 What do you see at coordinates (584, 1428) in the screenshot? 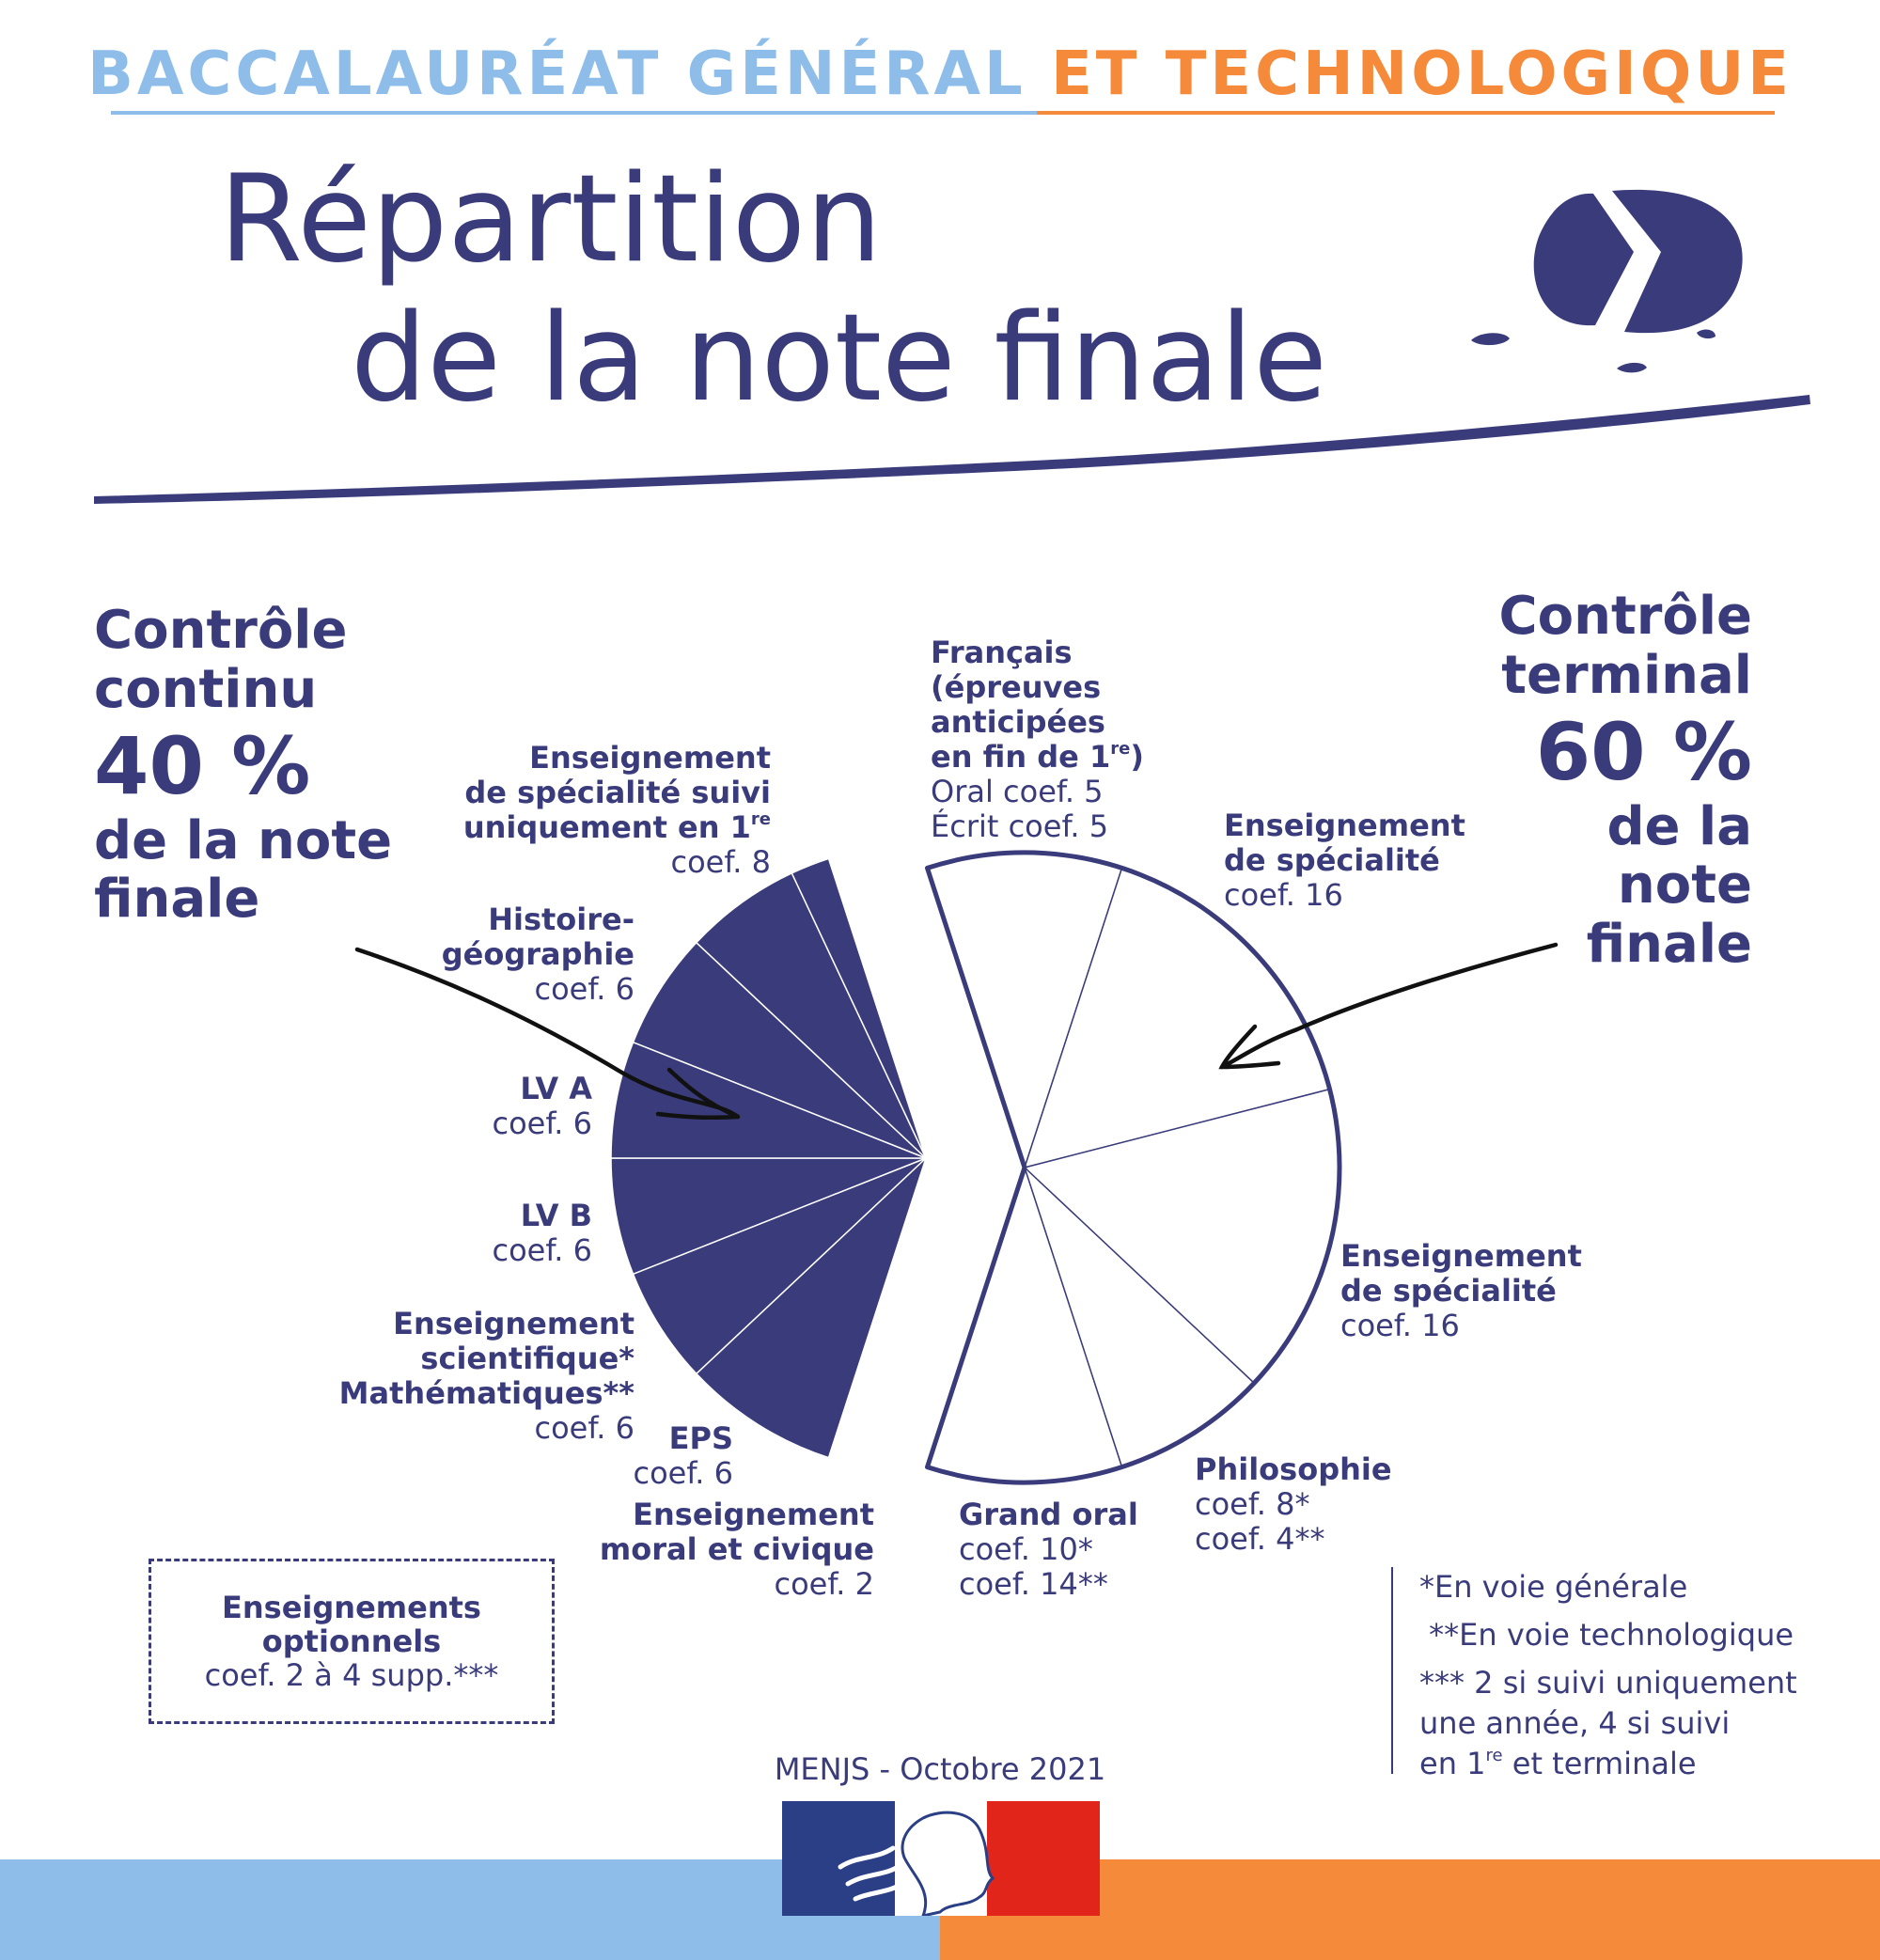
I see `label-es-coef: coef. 6` at bounding box center [584, 1428].